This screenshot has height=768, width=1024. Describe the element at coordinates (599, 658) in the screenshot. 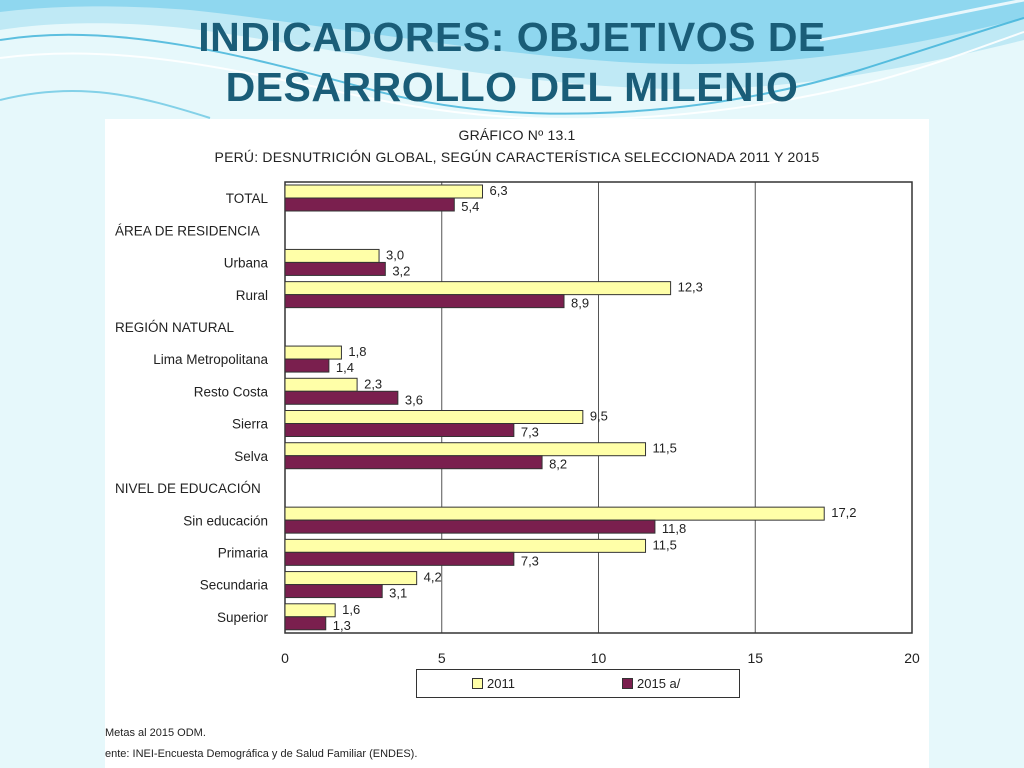

I see `x-tick-label-2: 10` at that location.